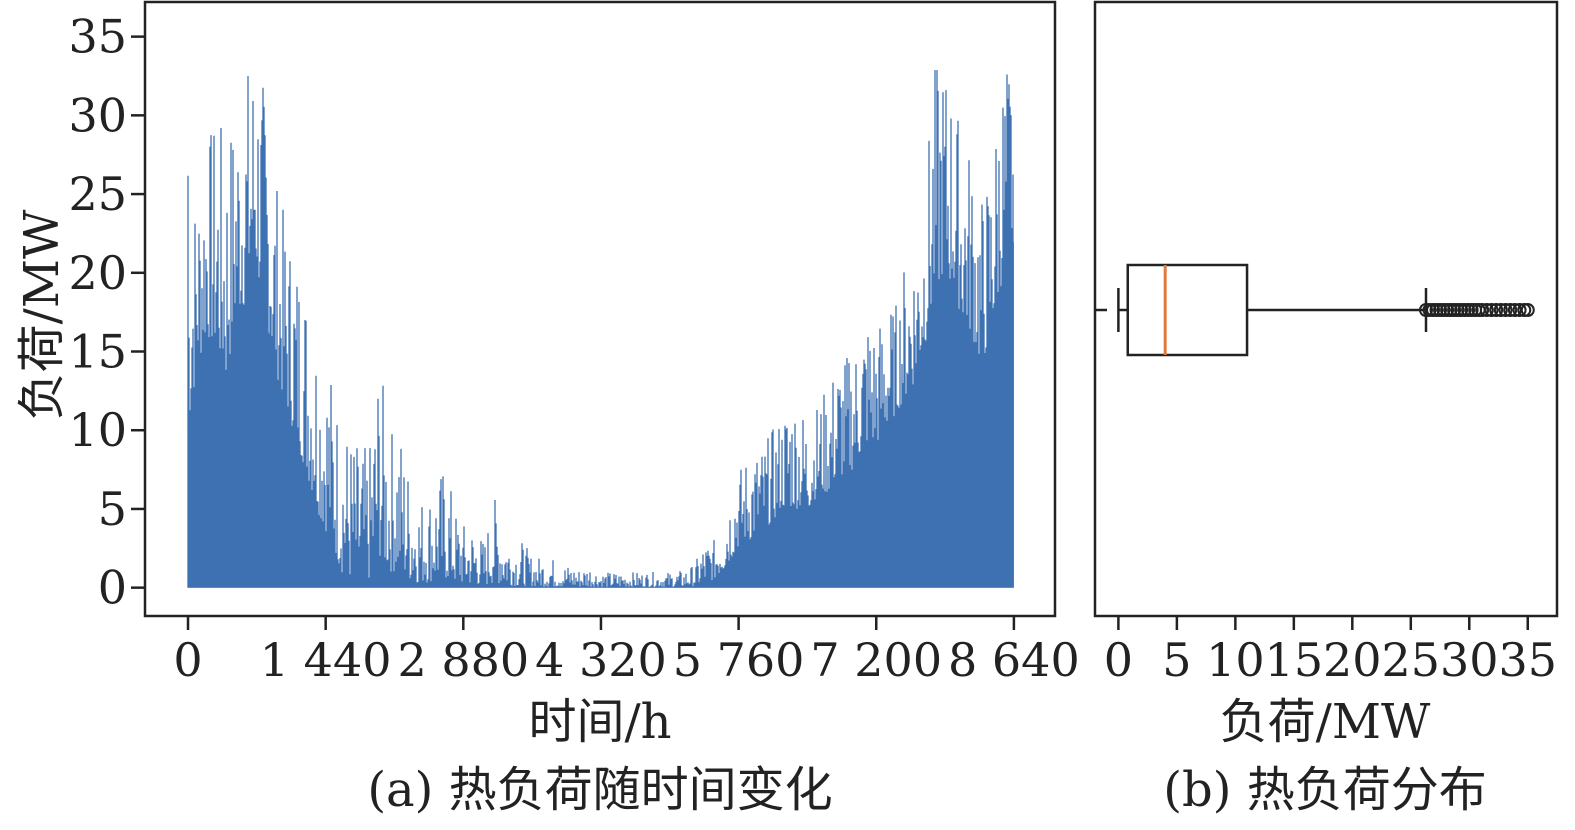 This screenshot has height=830, width=1575. I want to click on b-x-tick-label: 0, so click(1118, 660).